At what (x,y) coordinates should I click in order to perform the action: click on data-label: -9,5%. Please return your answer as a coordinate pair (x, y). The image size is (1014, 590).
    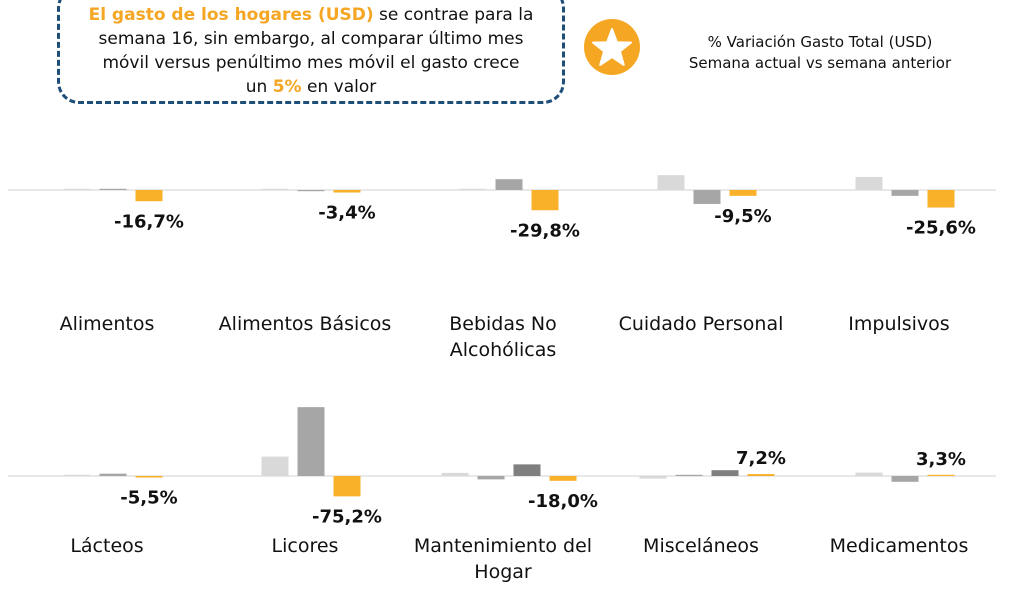
    Looking at the image, I should click on (742, 216).